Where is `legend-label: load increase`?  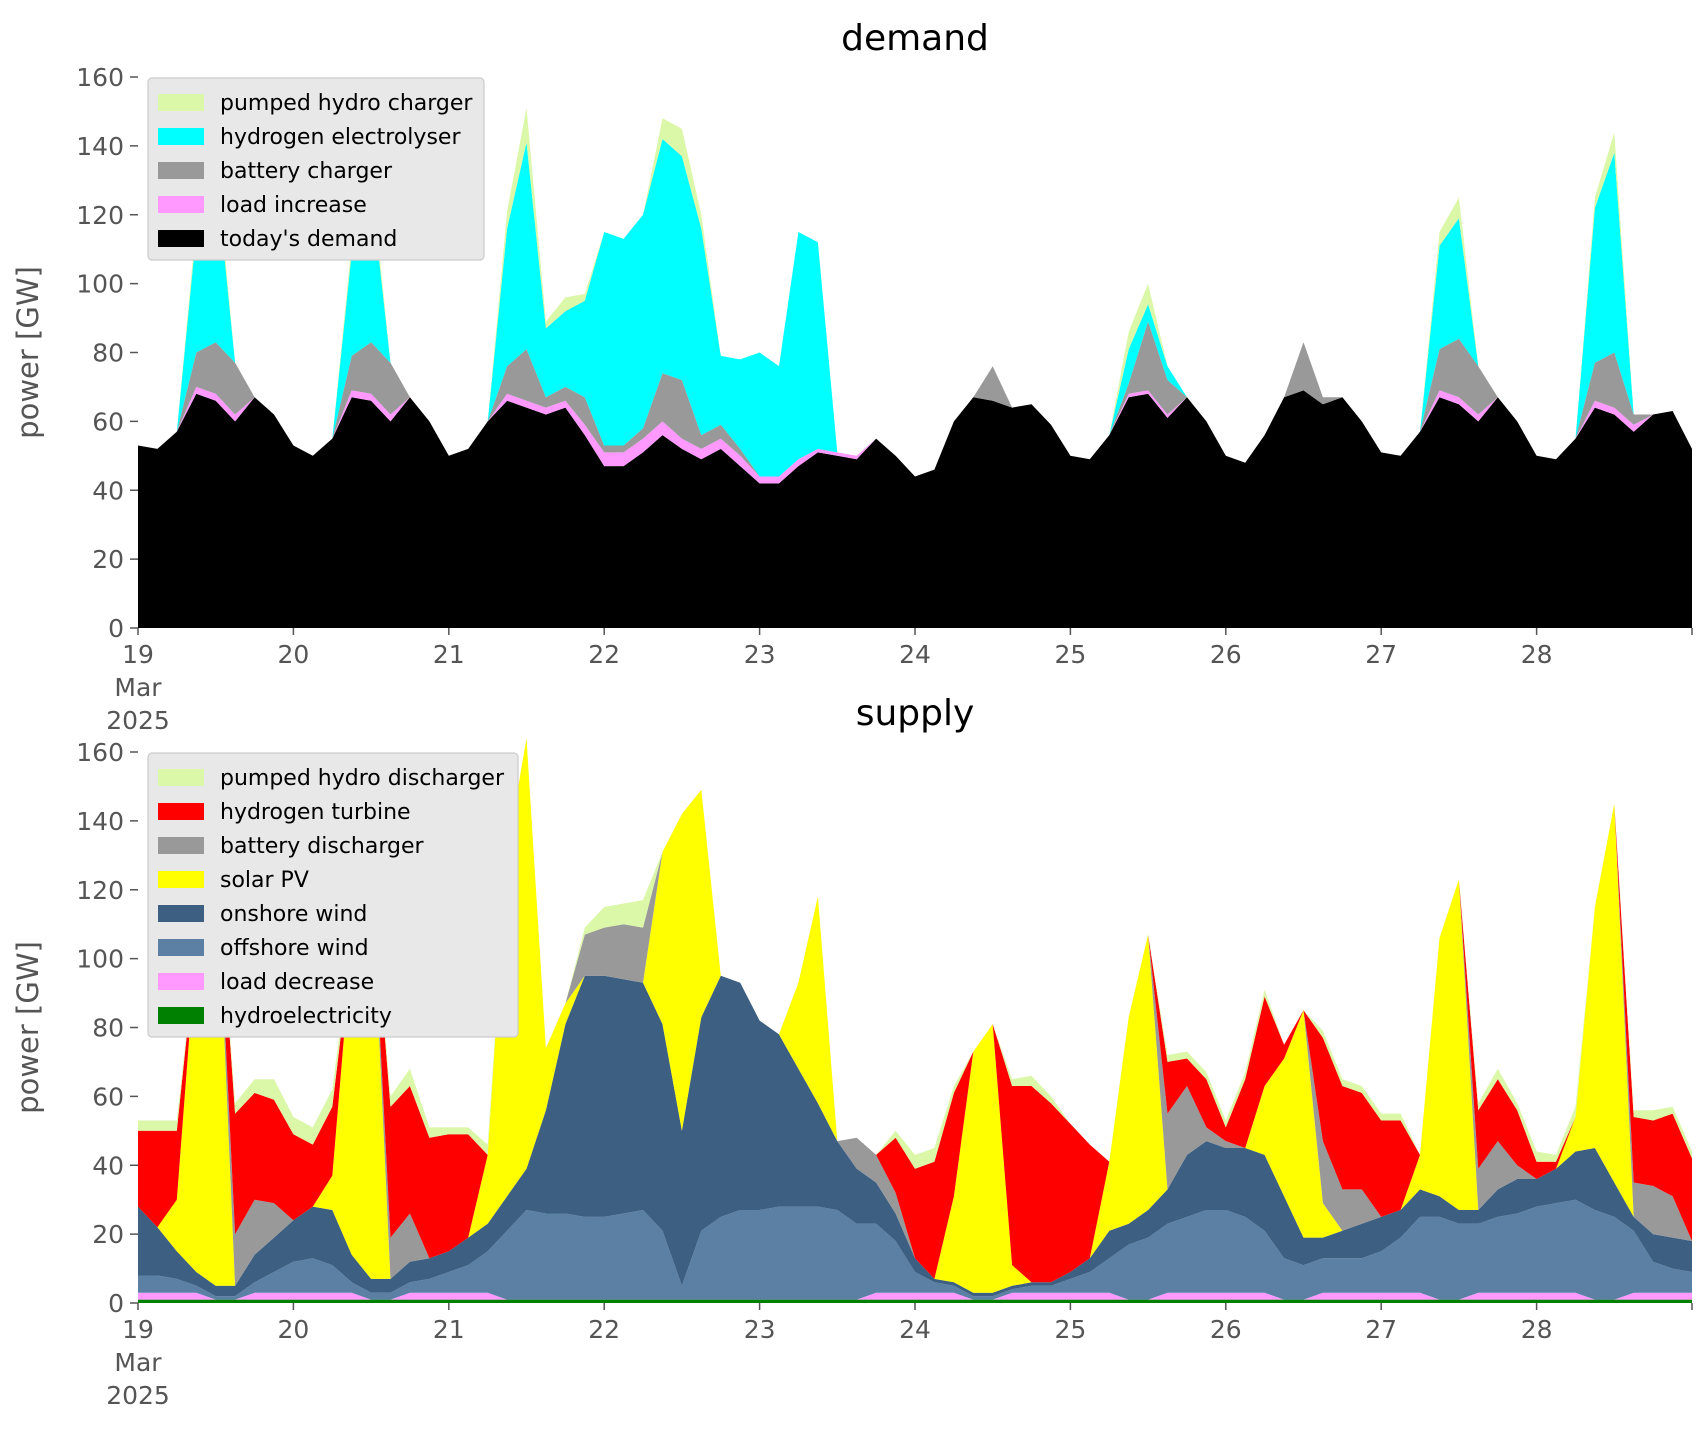 legend-label: load increase is located at coordinates (293, 205).